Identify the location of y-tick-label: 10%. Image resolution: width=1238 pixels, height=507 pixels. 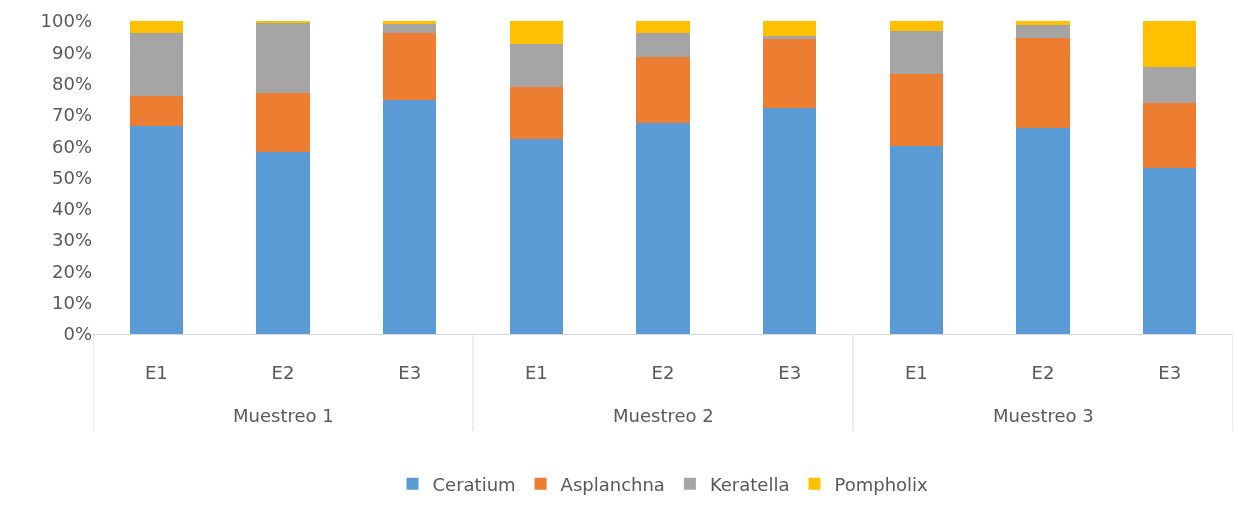
(71, 302).